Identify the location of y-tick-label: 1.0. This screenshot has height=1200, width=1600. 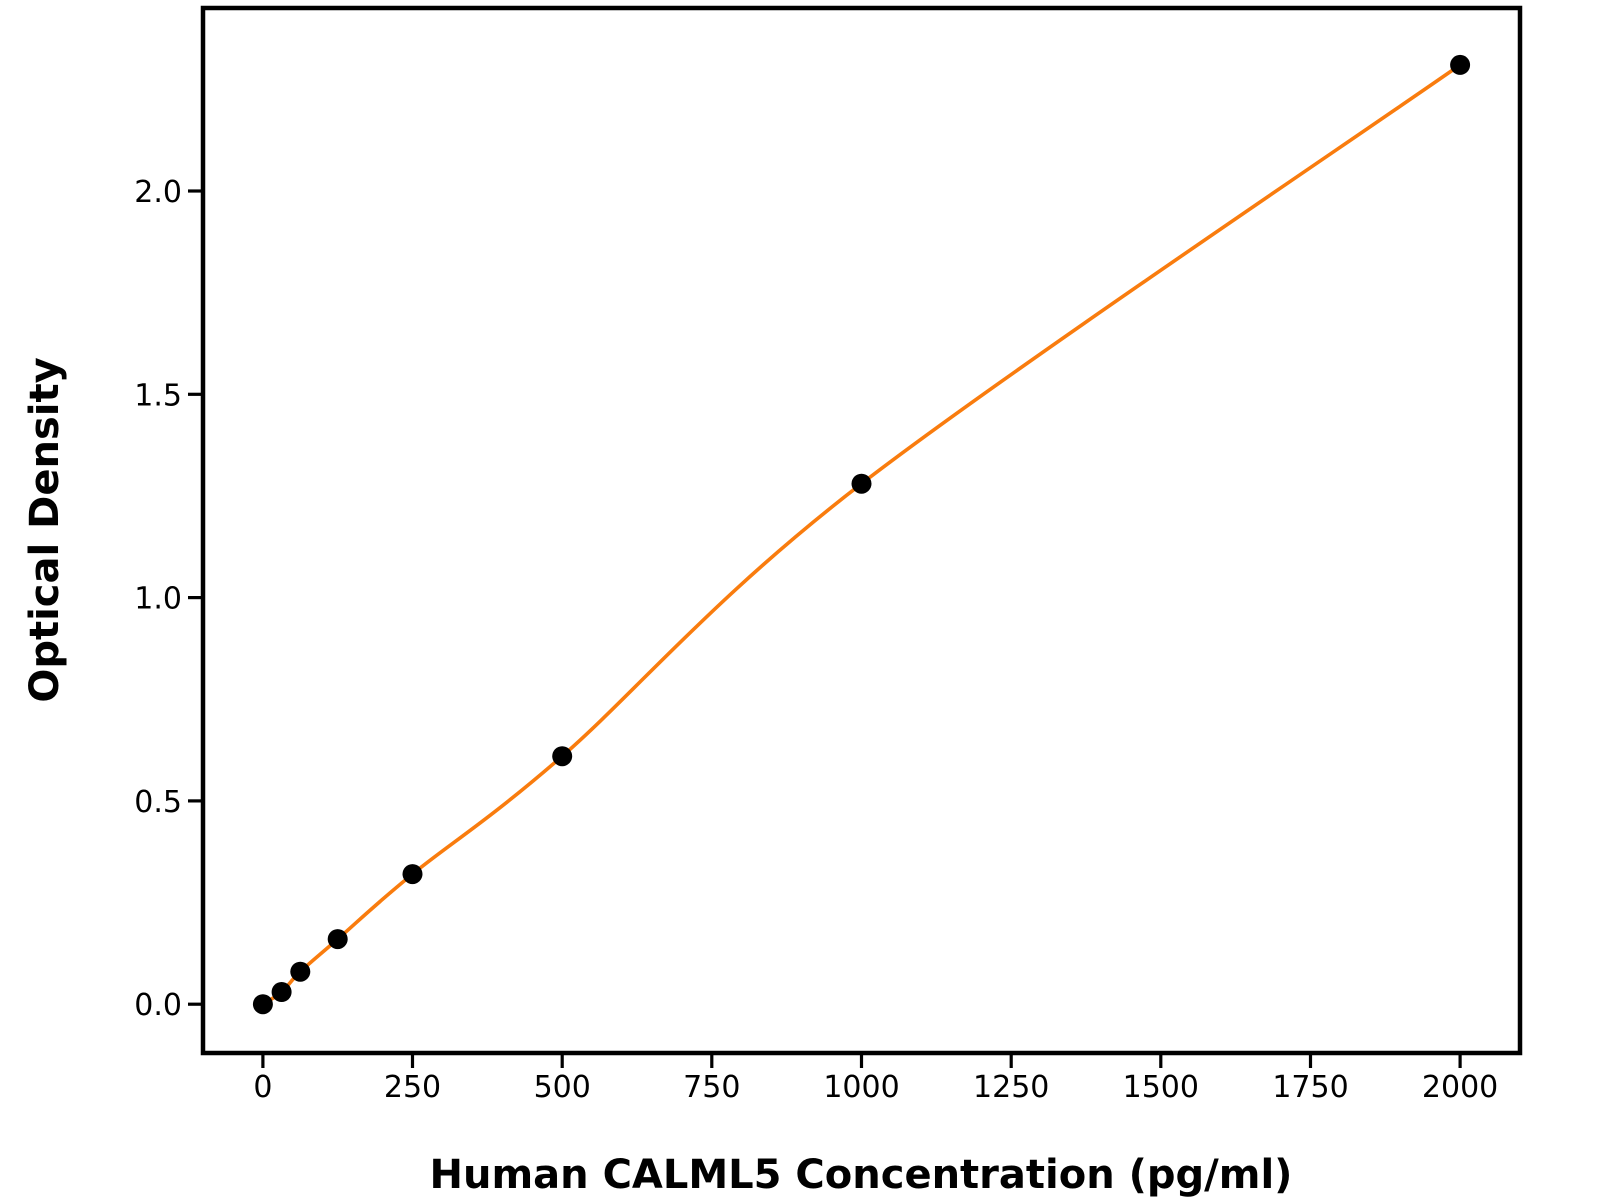
(158, 599).